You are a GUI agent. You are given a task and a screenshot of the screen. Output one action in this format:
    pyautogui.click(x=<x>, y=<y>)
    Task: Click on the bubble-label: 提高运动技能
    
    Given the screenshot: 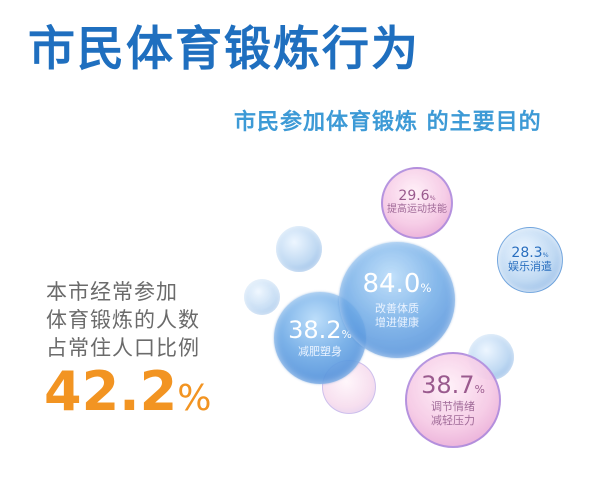 What is the action you would take?
    pyautogui.click(x=417, y=210)
    